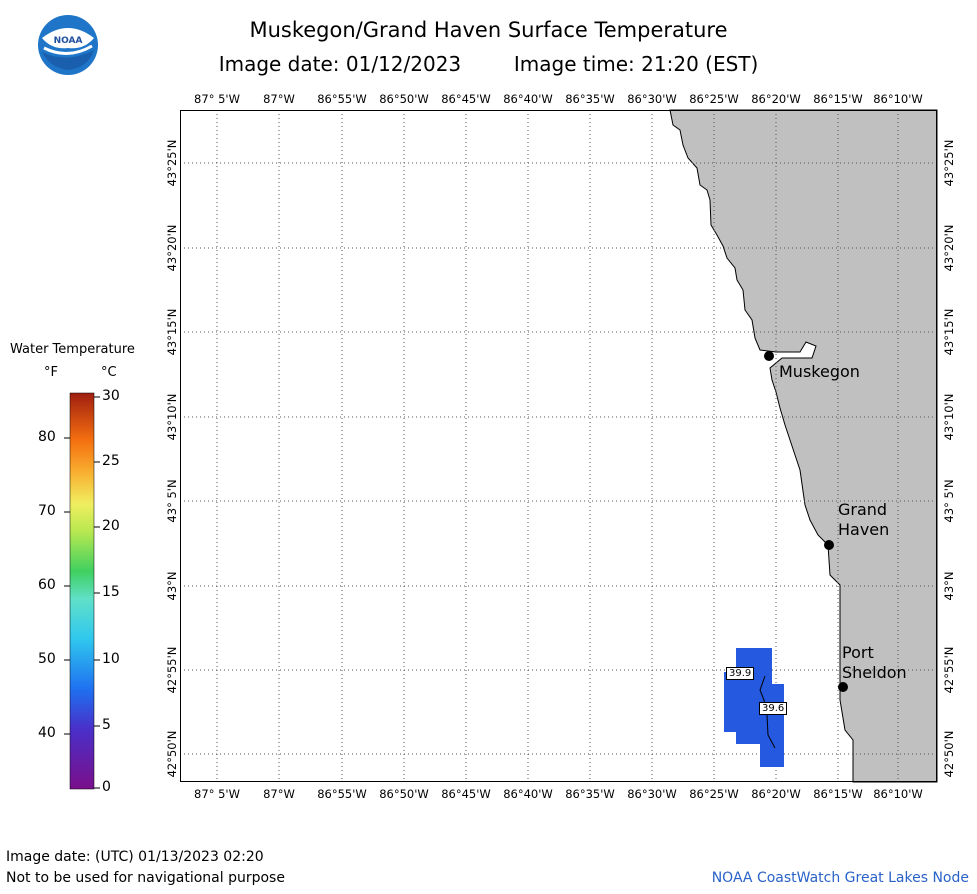 This screenshot has width=977, height=894. Describe the element at coordinates (528, 99) in the screenshot. I see `lon-tick-top: 86°40'W` at that location.